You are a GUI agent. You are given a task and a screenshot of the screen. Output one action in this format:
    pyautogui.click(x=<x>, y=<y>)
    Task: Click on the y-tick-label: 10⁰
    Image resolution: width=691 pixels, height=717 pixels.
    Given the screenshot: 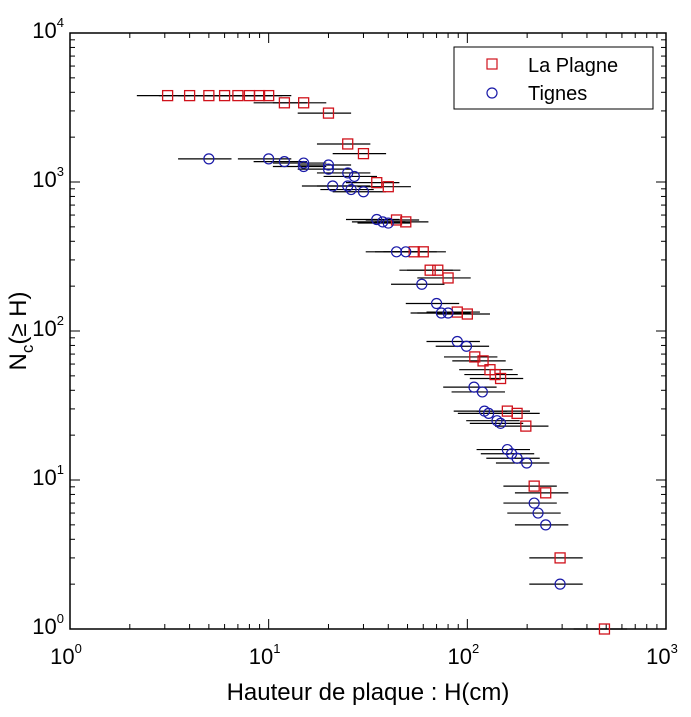 What is the action you would take?
    pyautogui.click(x=48, y=625)
    